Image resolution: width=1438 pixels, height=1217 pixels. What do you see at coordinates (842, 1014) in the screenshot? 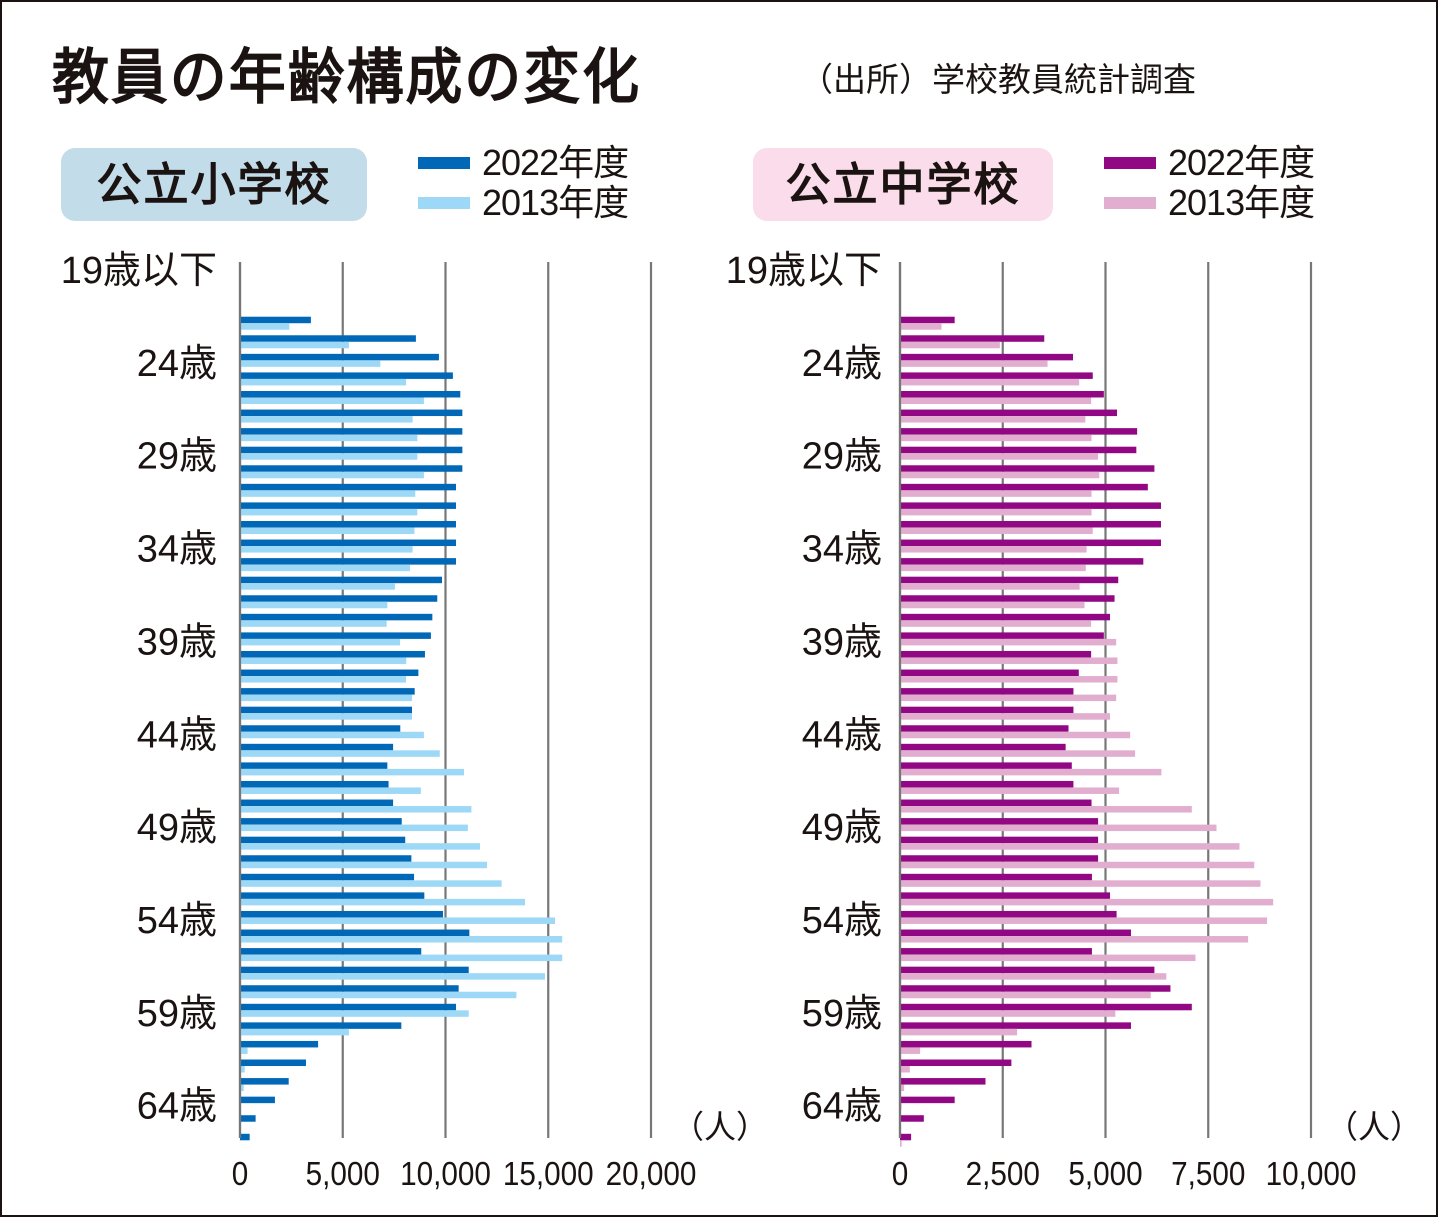
I see `y-tick-label: 59歳` at bounding box center [842, 1014].